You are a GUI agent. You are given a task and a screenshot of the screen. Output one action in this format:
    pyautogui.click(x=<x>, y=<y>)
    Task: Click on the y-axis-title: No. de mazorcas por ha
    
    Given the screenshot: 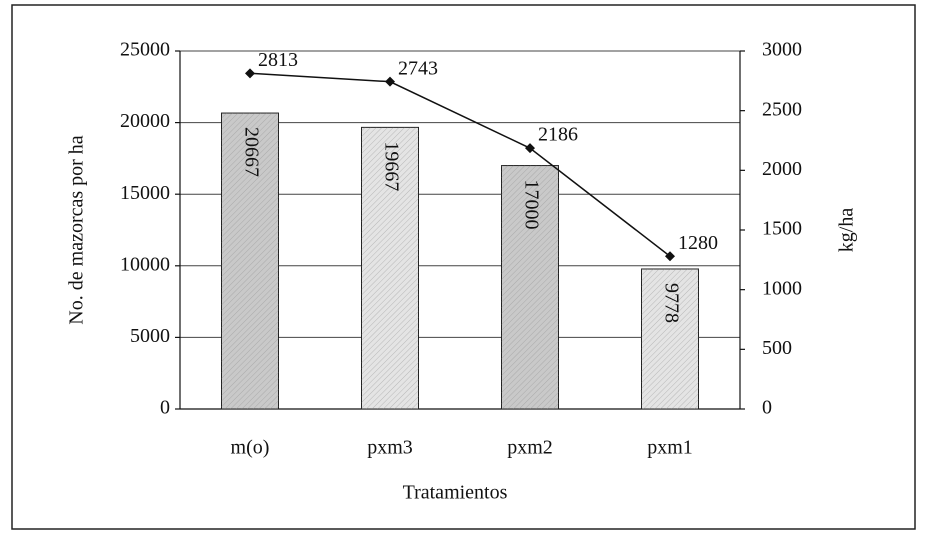 What is the action you would take?
    pyautogui.click(x=77, y=229)
    